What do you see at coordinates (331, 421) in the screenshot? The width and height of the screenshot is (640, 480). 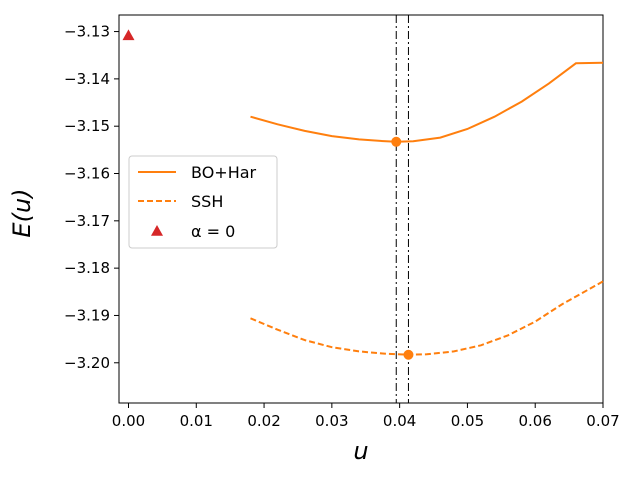 I see `x-tick-label: 0.03` at bounding box center [331, 421].